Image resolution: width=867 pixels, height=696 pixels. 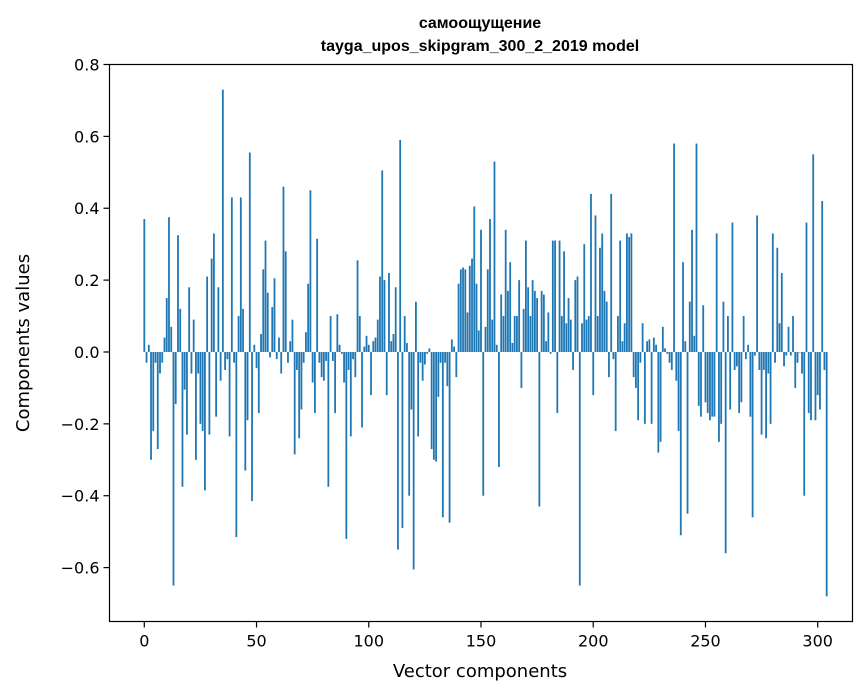 I want to click on x-tick-label-3: 150, so click(x=481, y=641).